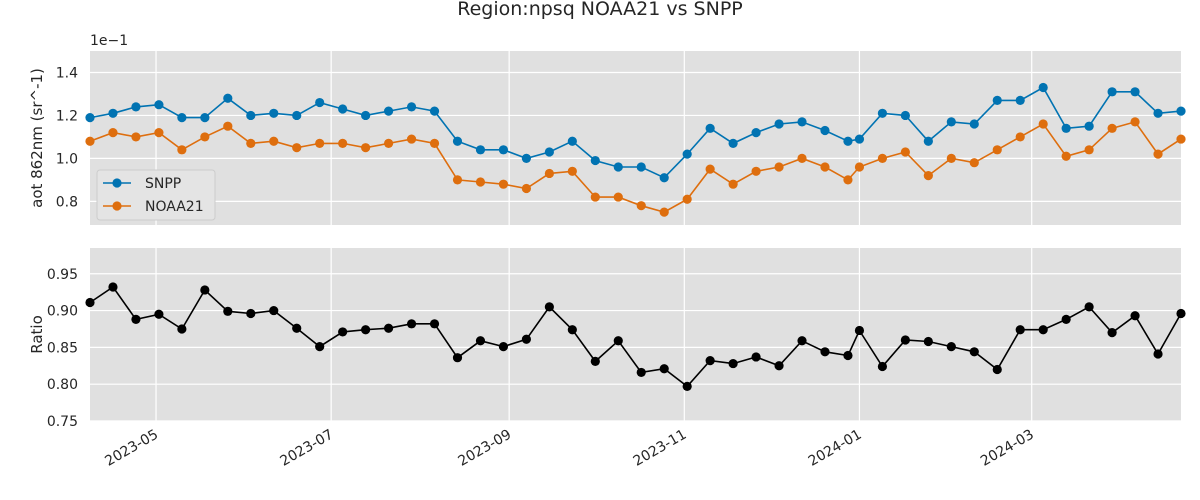  I want to click on x-tick-label: 2023-05, so click(131, 448).